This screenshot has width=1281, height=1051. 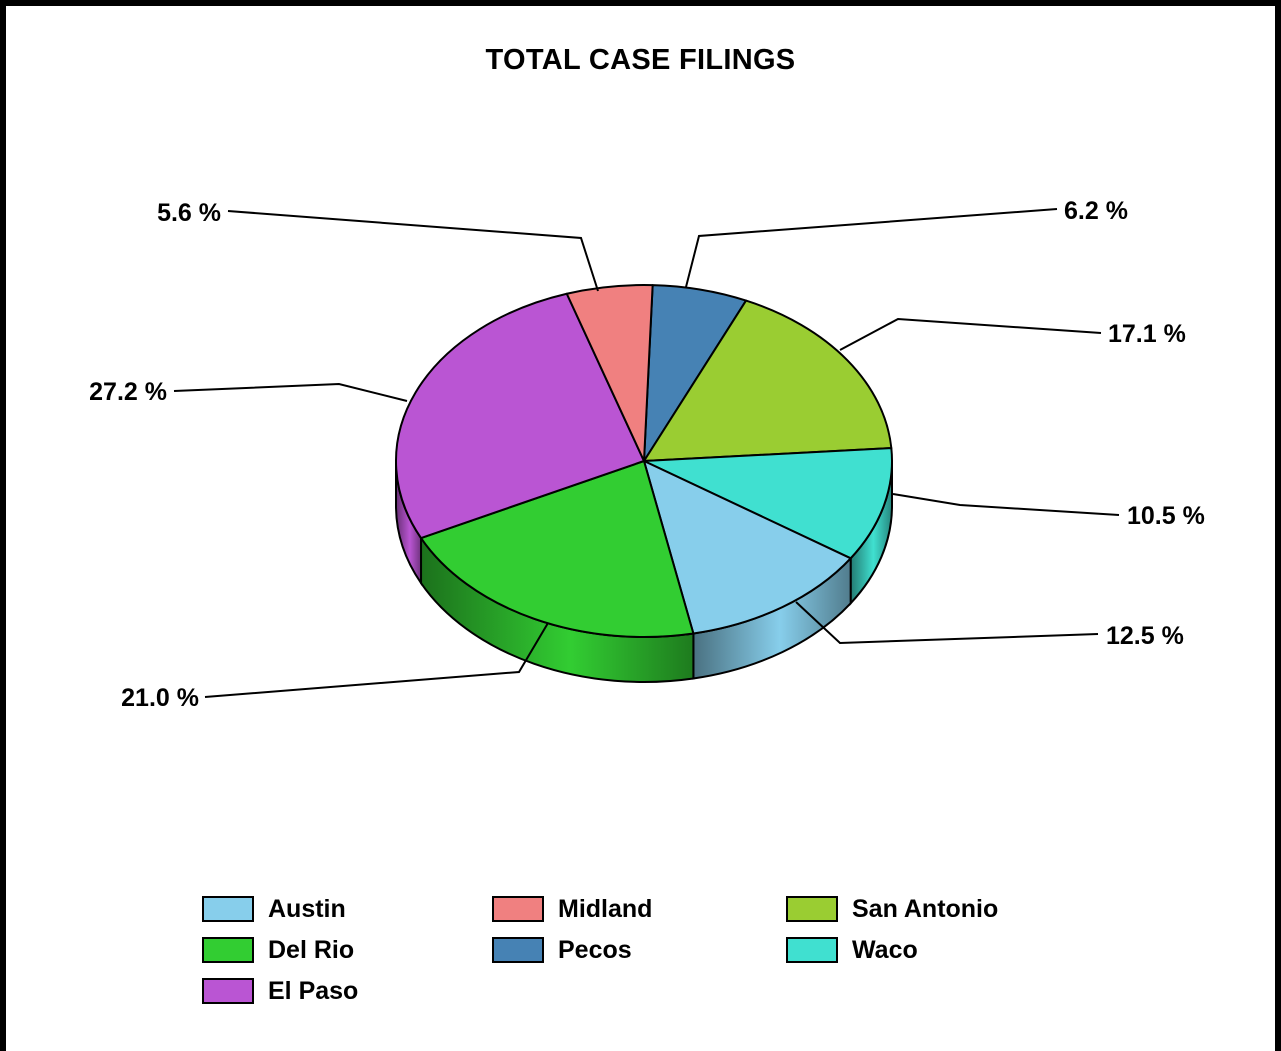 I want to click on legend-item-waco: Waco, so click(x=852, y=950).